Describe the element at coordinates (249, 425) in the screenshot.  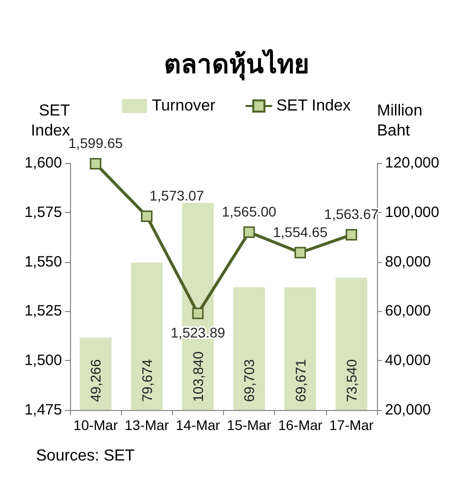
I see `x-tick-label: 15-Mar` at that location.